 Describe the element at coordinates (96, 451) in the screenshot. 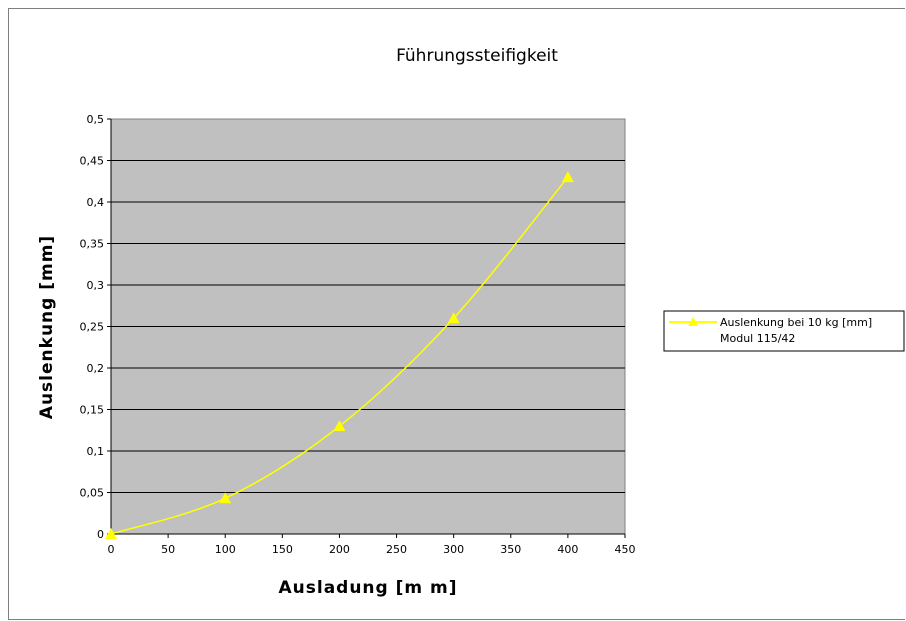

I see `y-tick-label: 0,1` at that location.